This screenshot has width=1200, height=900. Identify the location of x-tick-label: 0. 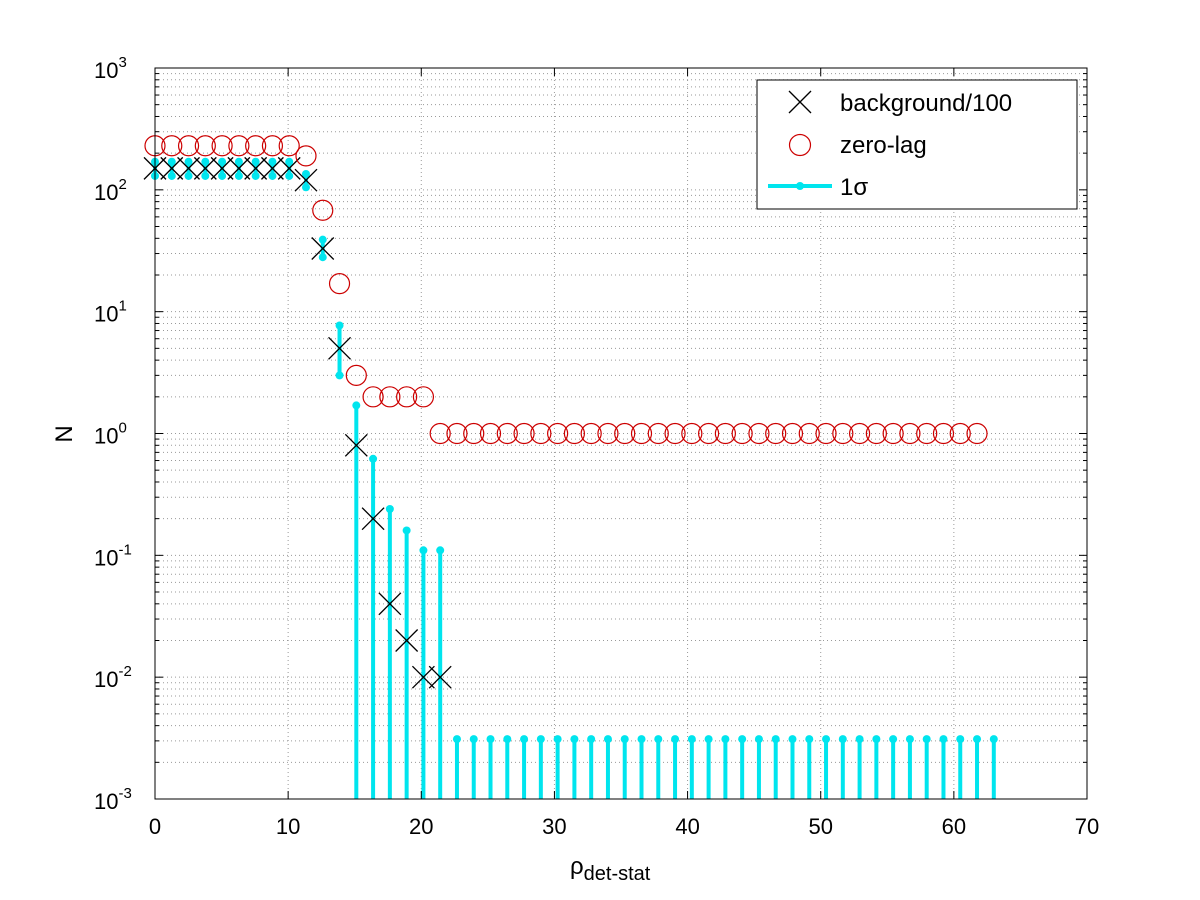
(155, 826).